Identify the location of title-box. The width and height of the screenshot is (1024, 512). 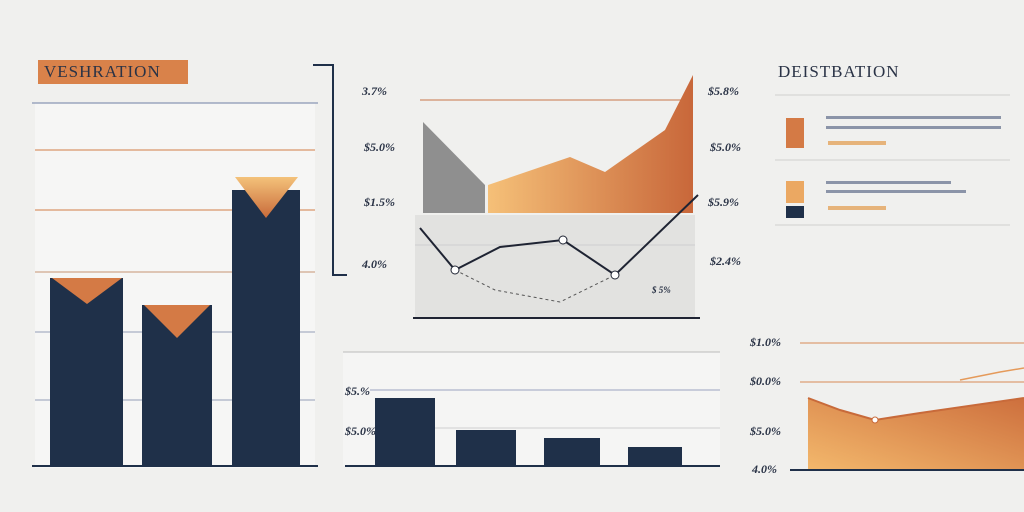
(113, 72).